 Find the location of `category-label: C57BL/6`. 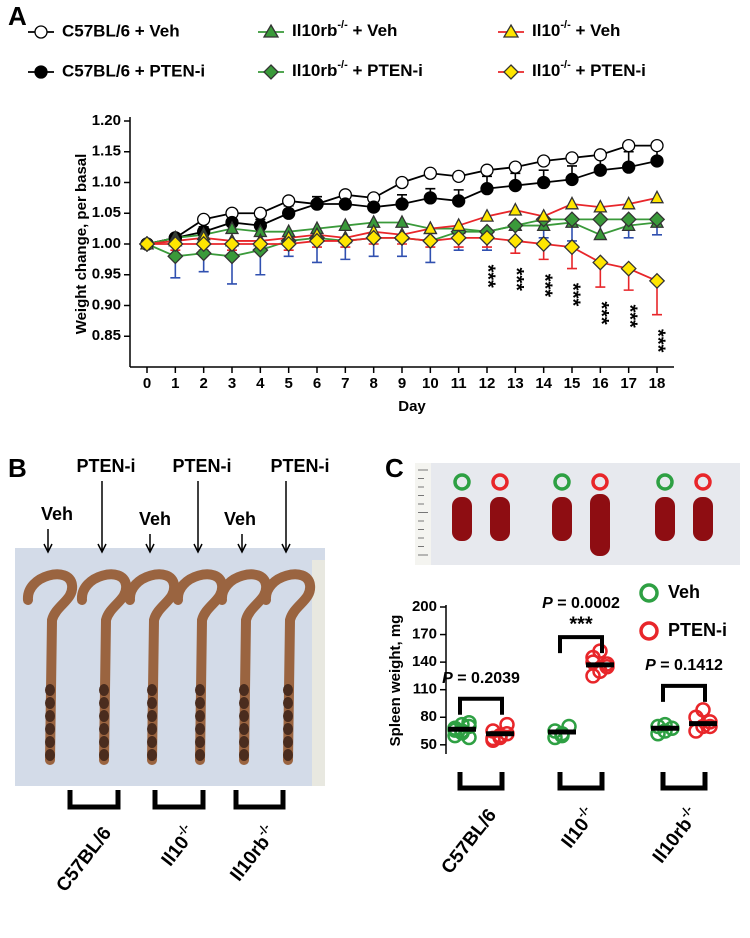

category-label: C57BL/6 is located at coordinates (469, 841).